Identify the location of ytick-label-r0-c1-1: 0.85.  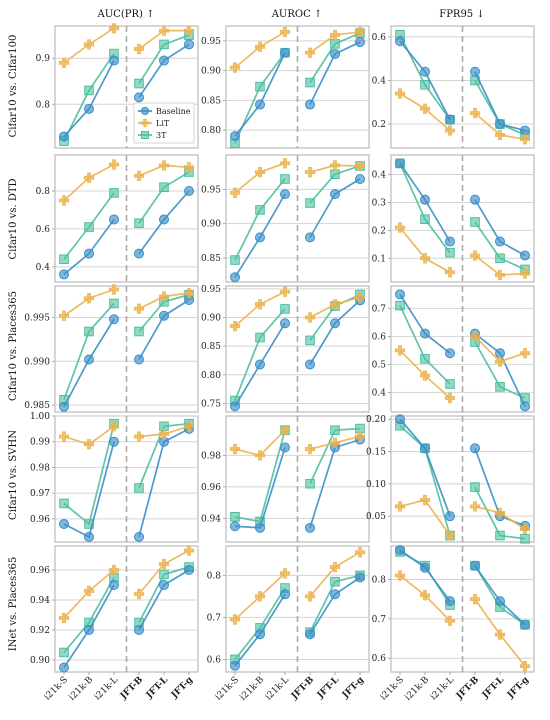
(211, 101).